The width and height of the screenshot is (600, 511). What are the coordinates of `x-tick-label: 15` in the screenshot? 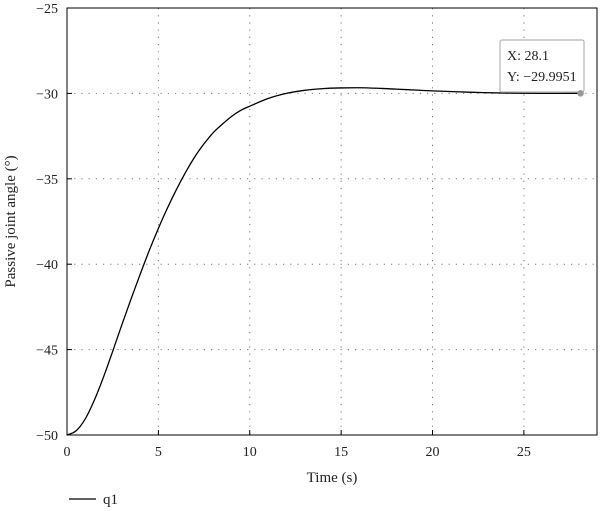 It's located at (341, 452).